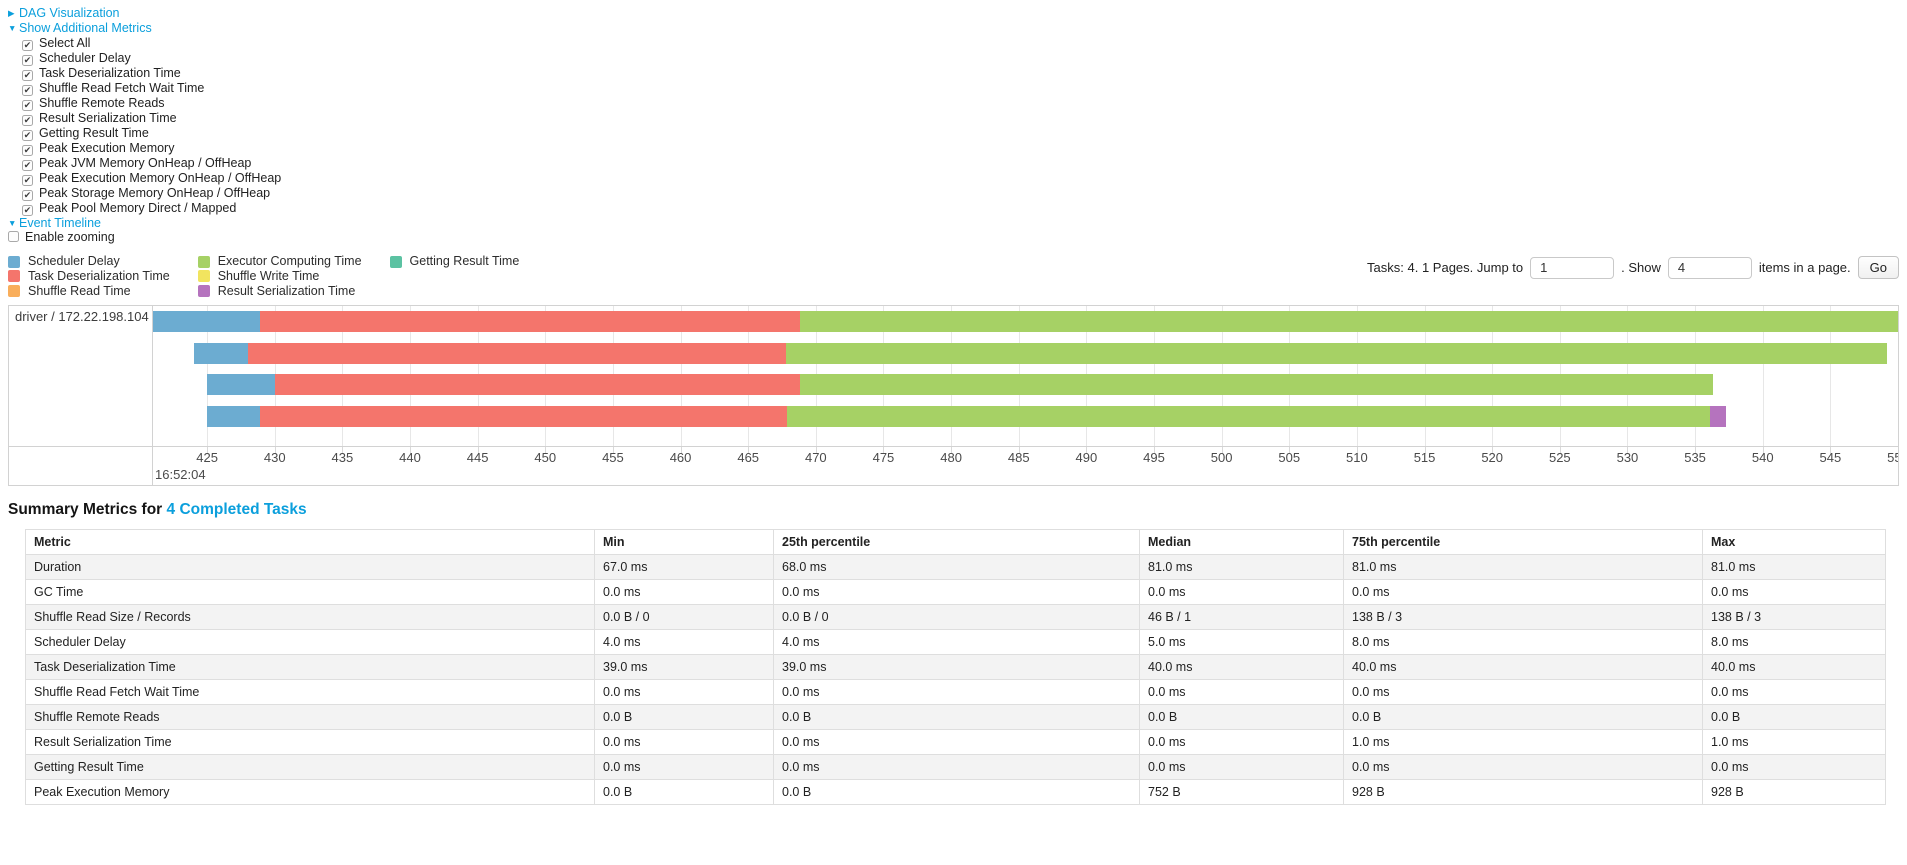  Describe the element at coordinates (1709, 267) in the screenshot. I see `items-per-page-input` at that location.